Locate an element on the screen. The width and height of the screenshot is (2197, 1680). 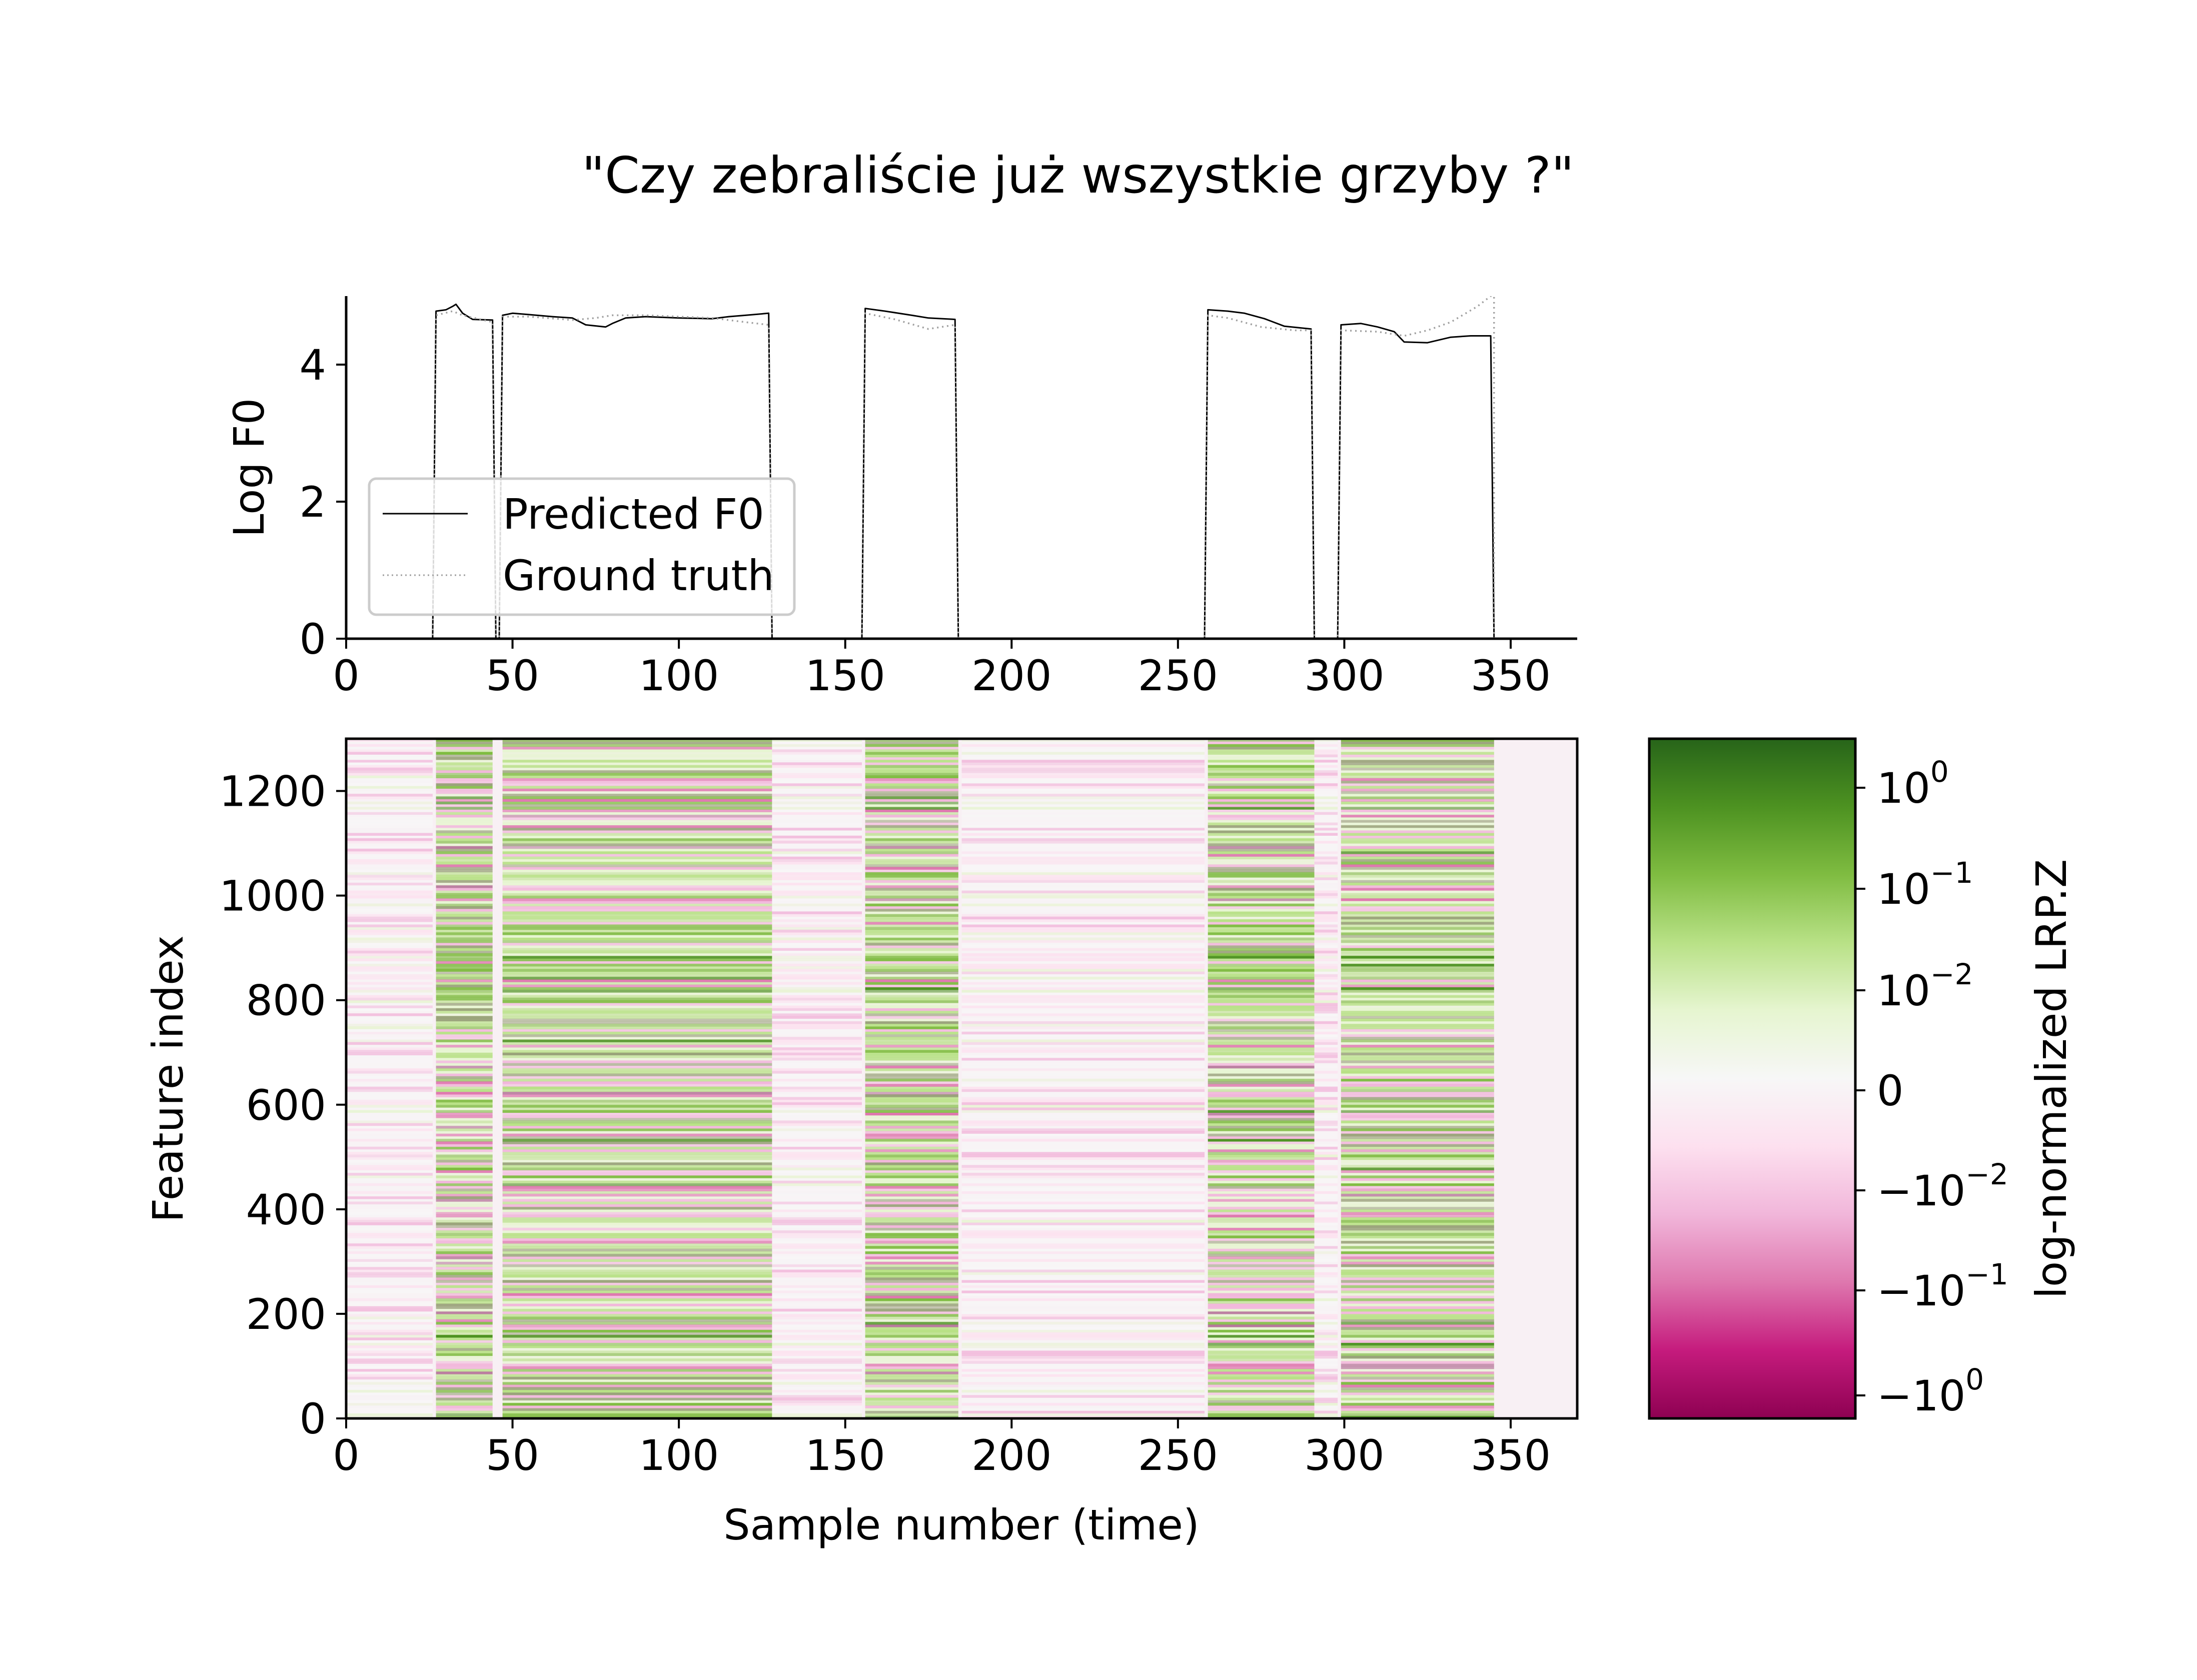
top-ytick-label: 0 is located at coordinates (313, 639).